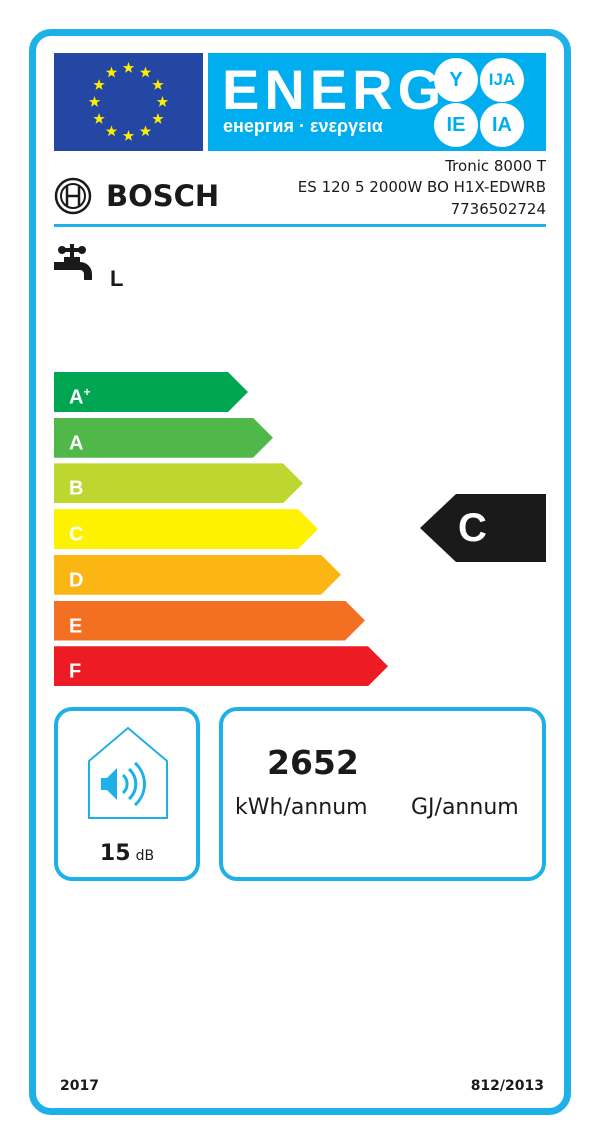 Image resolution: width=600 pixels, height=1143 pixels. Describe the element at coordinates (76, 534) in the screenshot. I see `bar-label: C` at that location.